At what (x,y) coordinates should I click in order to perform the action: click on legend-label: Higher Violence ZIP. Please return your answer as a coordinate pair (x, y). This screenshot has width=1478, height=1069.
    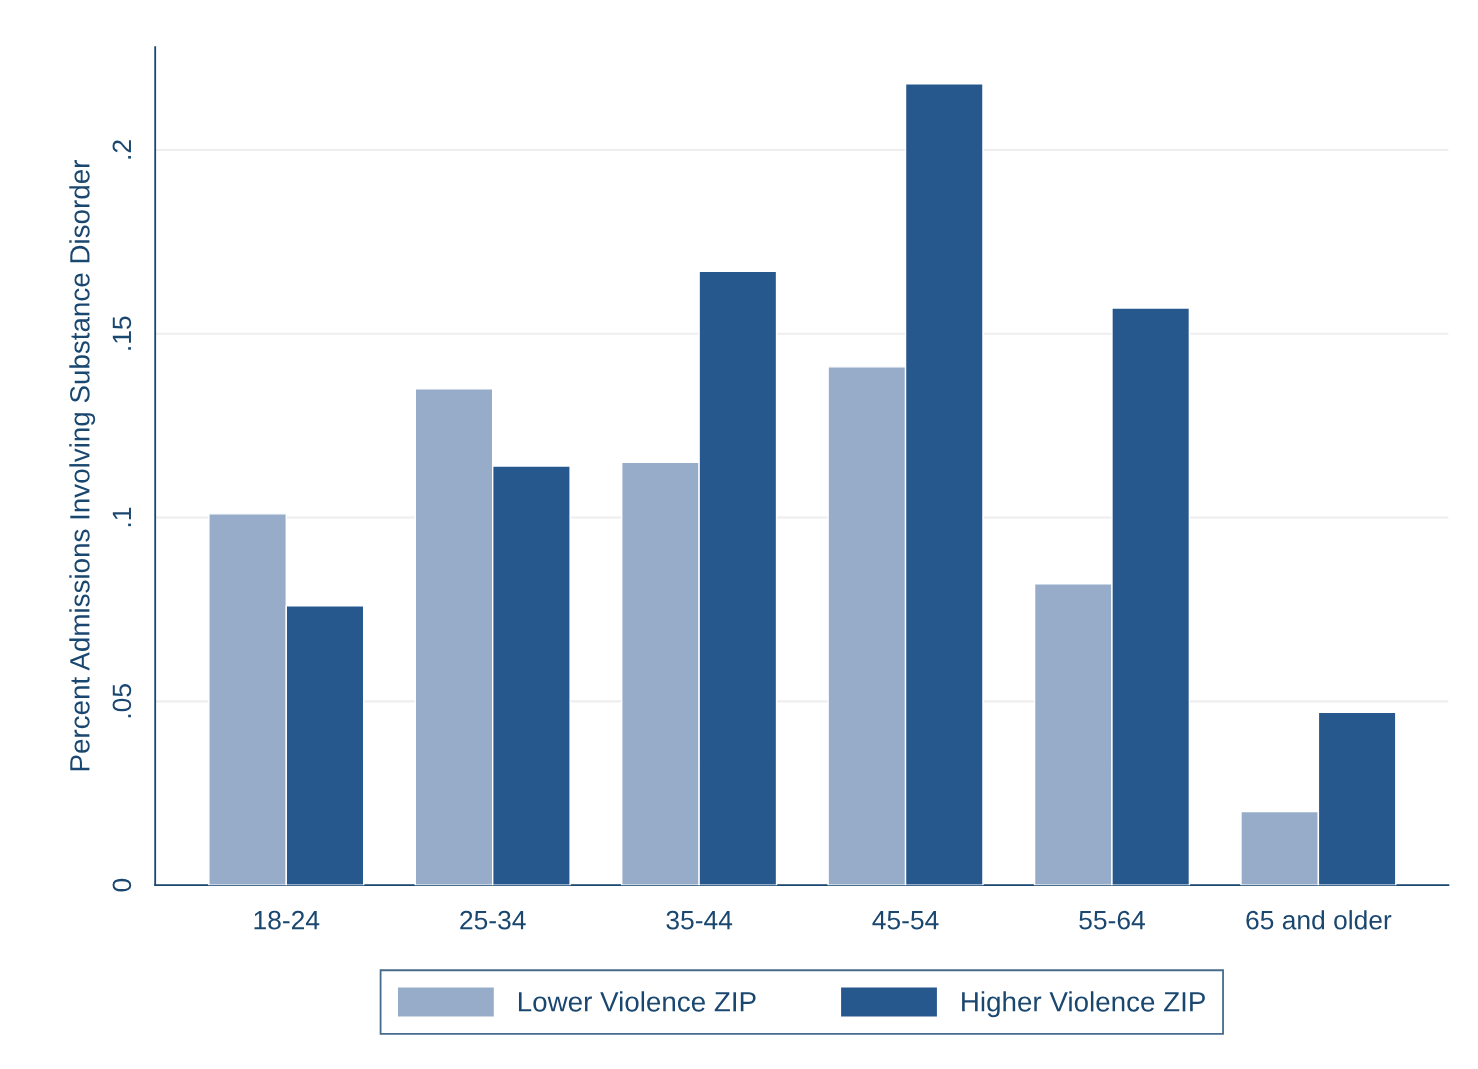
    Looking at the image, I should click on (1083, 1004).